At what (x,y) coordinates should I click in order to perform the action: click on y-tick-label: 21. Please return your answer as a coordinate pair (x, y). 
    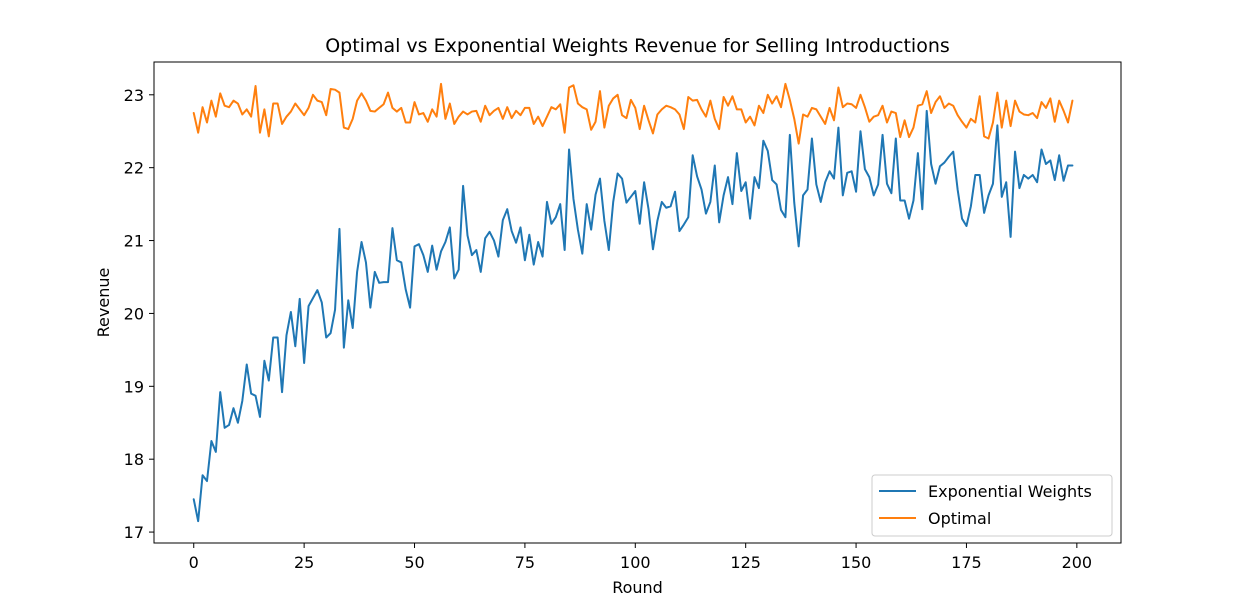
    Looking at the image, I should click on (134, 241).